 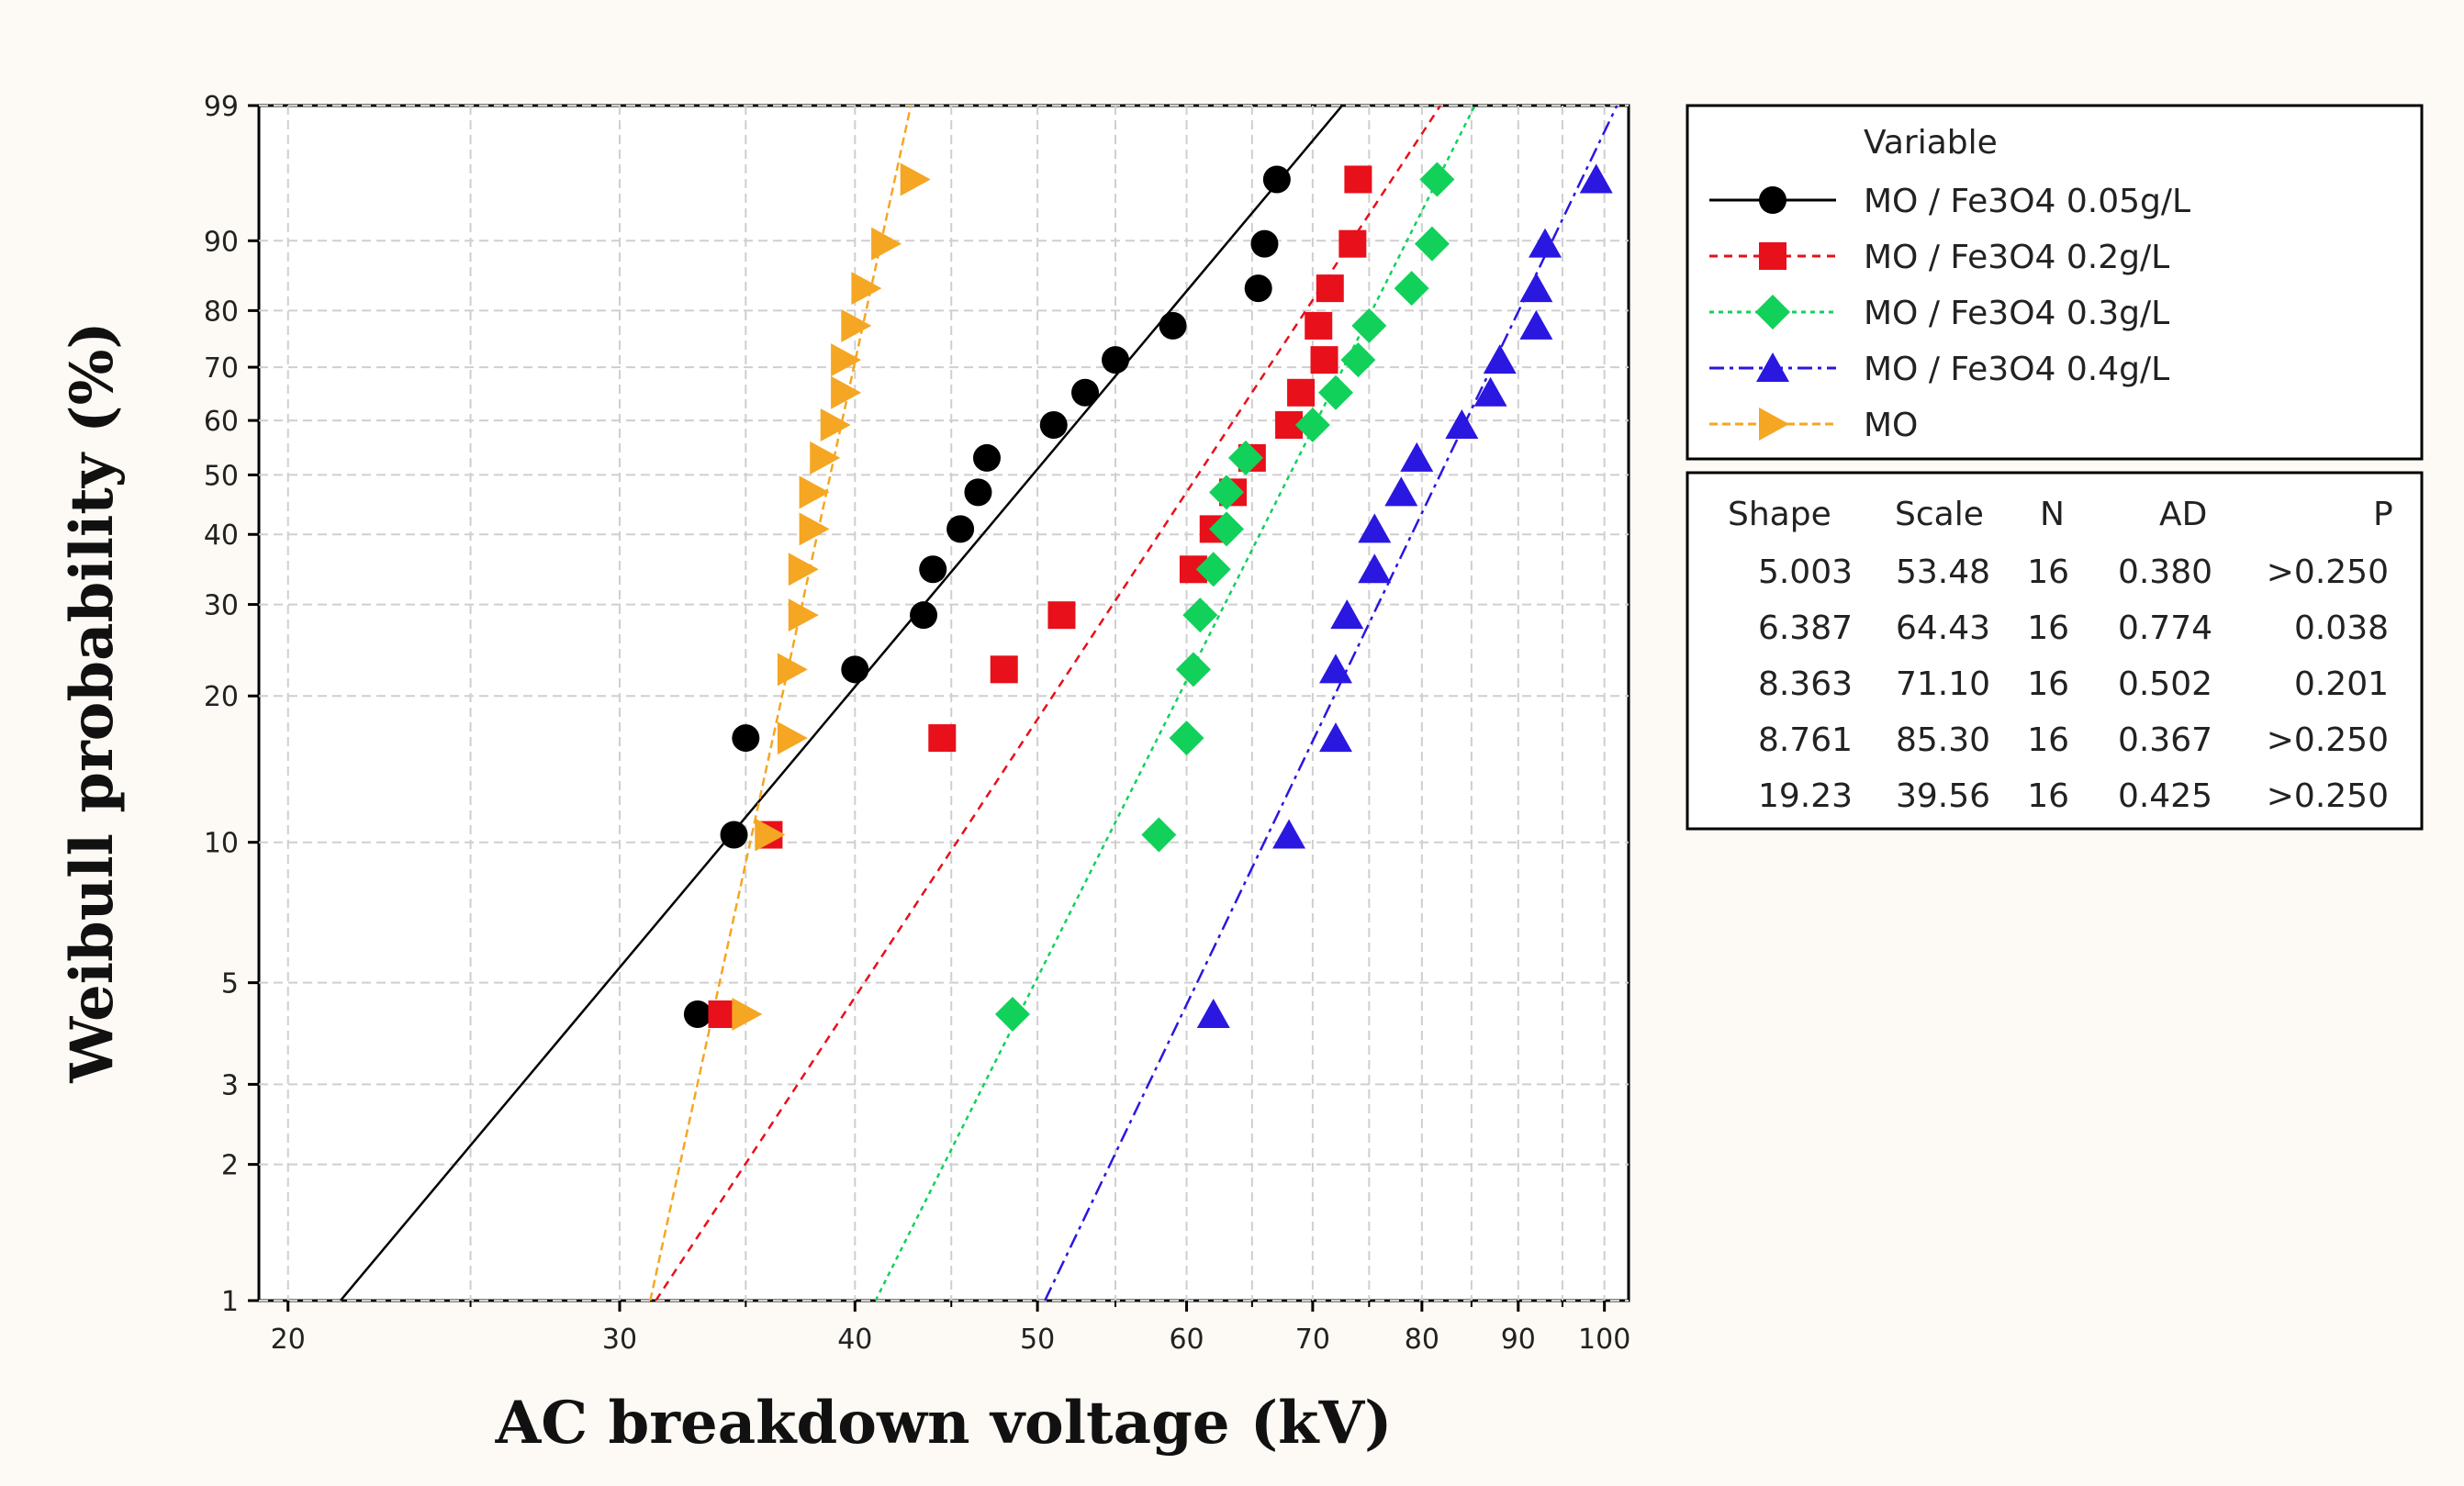 What do you see at coordinates (221, 606) in the screenshot?
I see `y-tick-label: 30` at bounding box center [221, 606].